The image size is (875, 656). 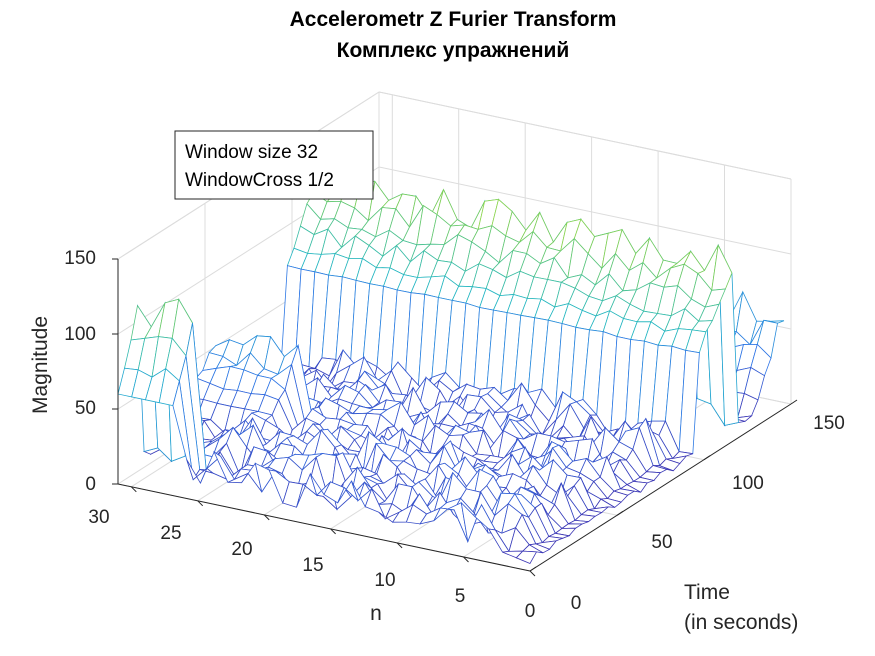 What do you see at coordinates (80, 334) in the screenshot?
I see `magnitude-tick-label: 100` at bounding box center [80, 334].